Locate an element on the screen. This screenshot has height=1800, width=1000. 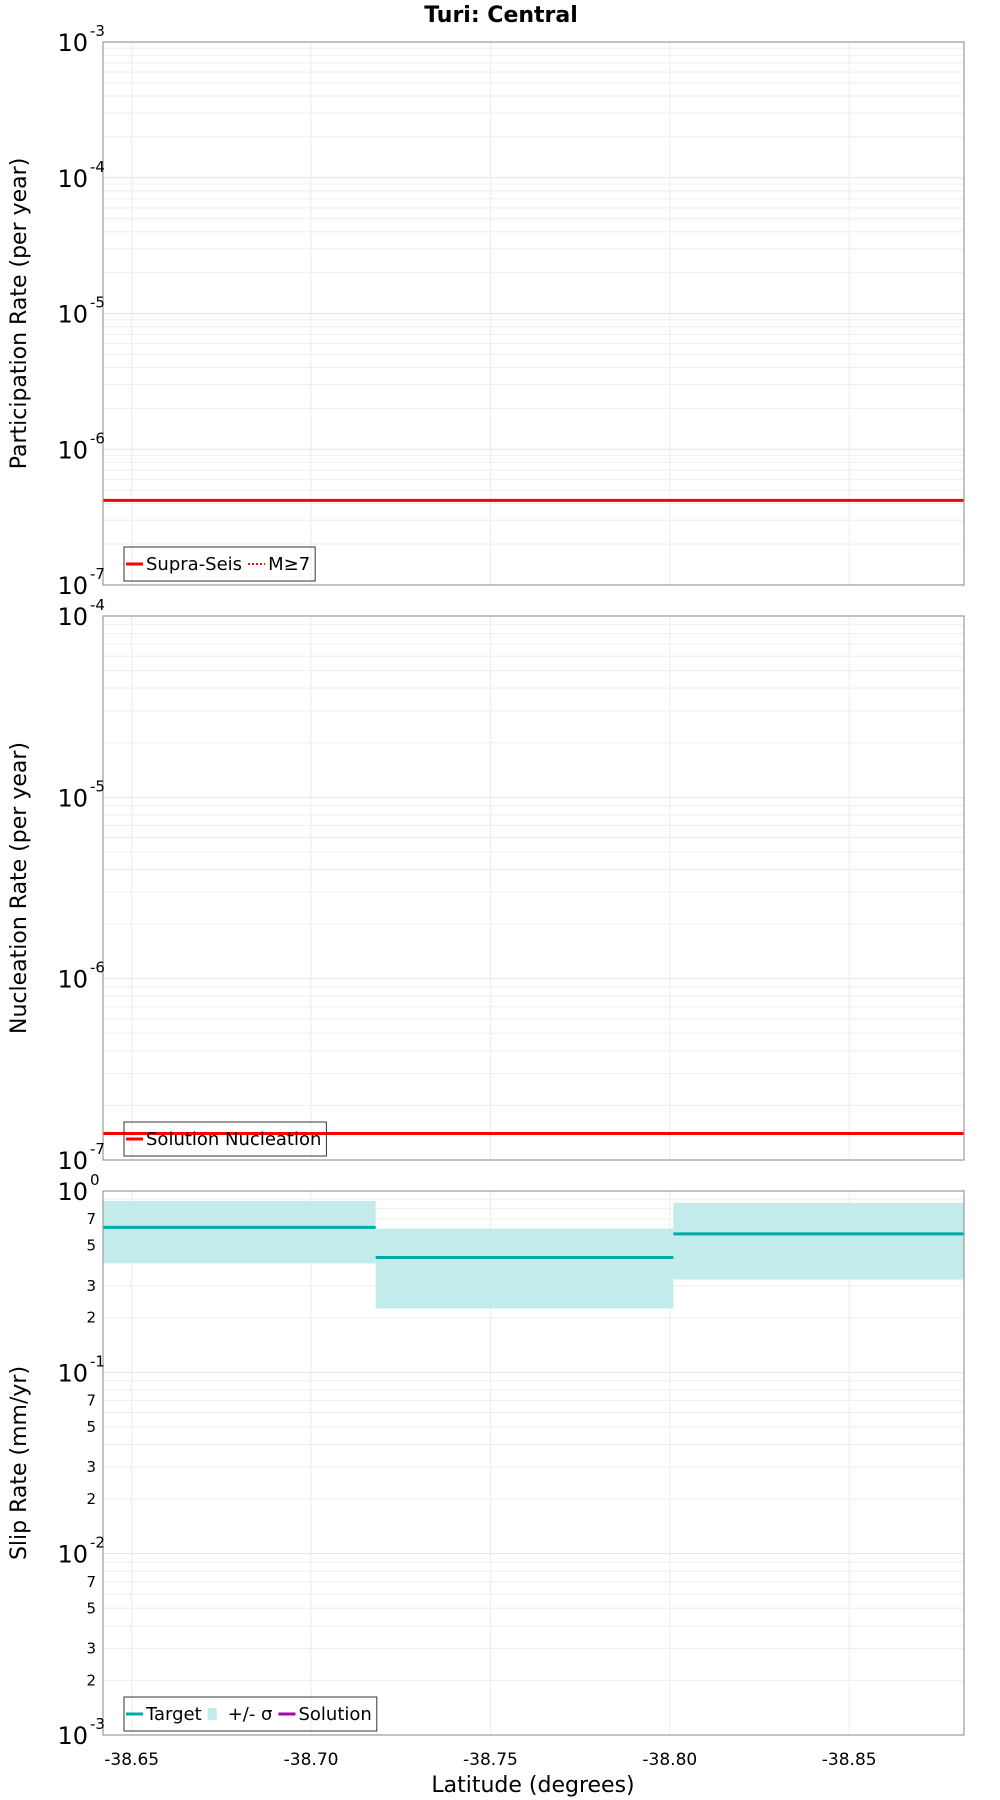
legend-label: +/- σ is located at coordinates (250, 1714).